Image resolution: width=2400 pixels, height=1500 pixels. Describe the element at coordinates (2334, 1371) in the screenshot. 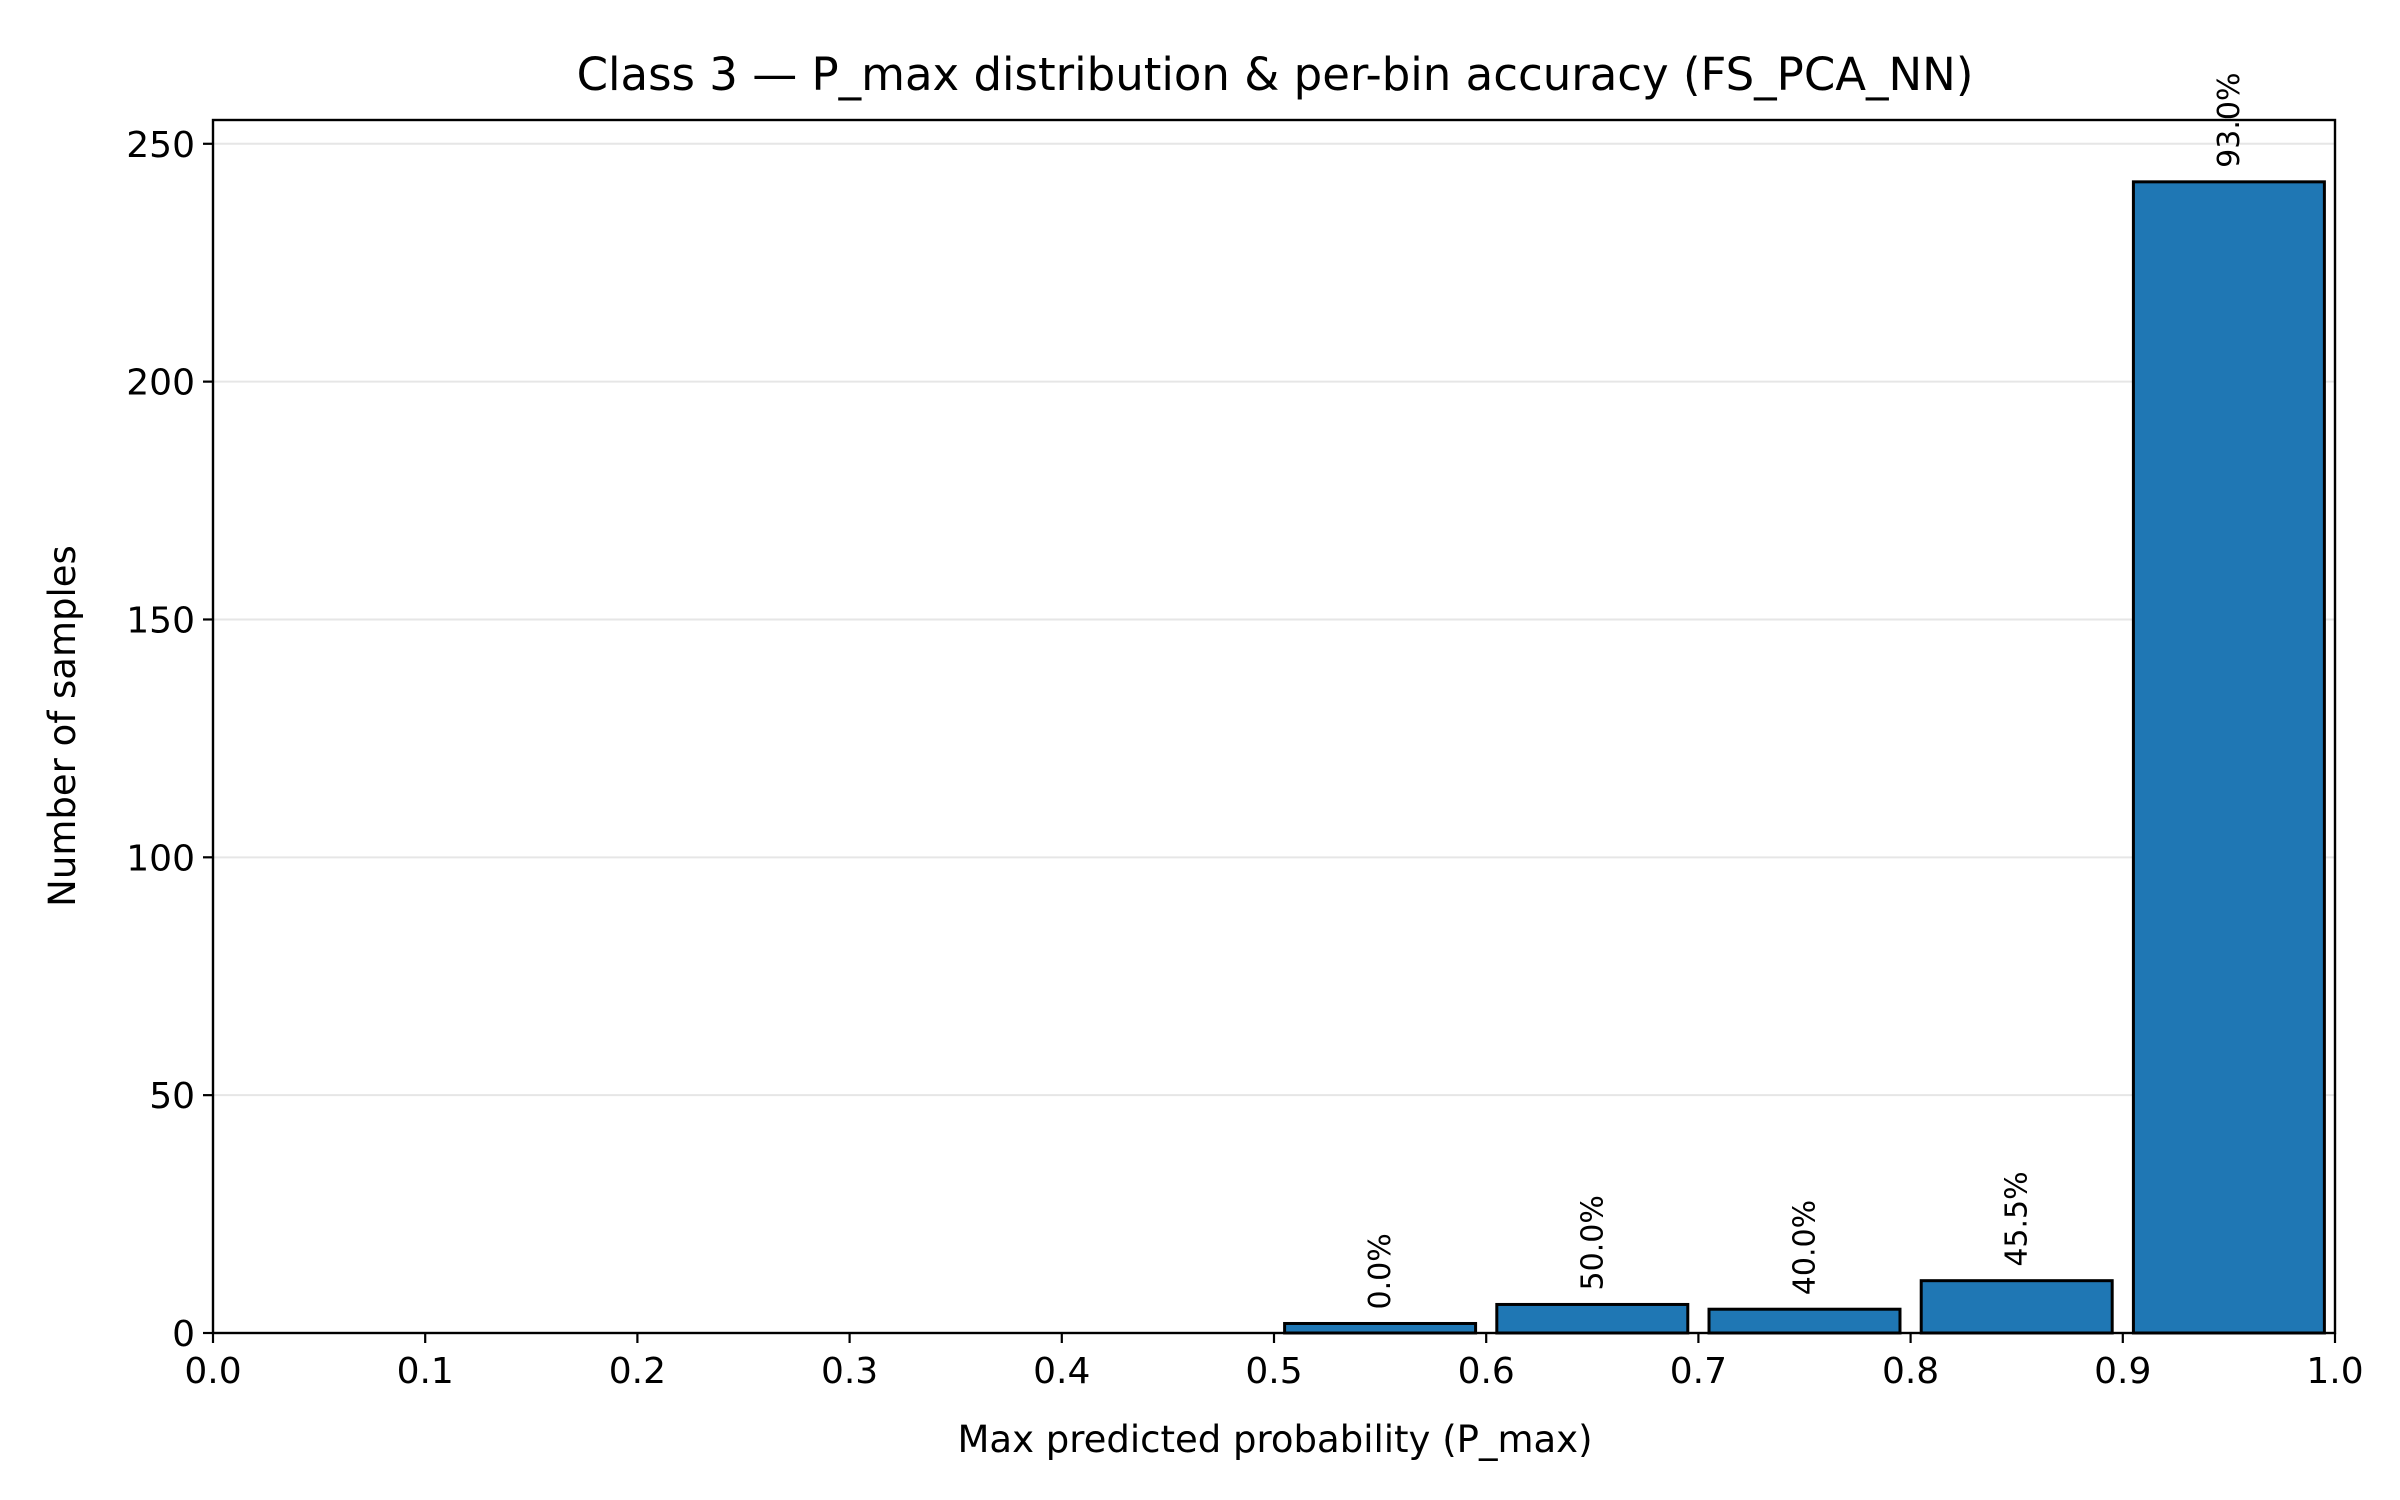

I see `x-tick-label: 1.0` at that location.